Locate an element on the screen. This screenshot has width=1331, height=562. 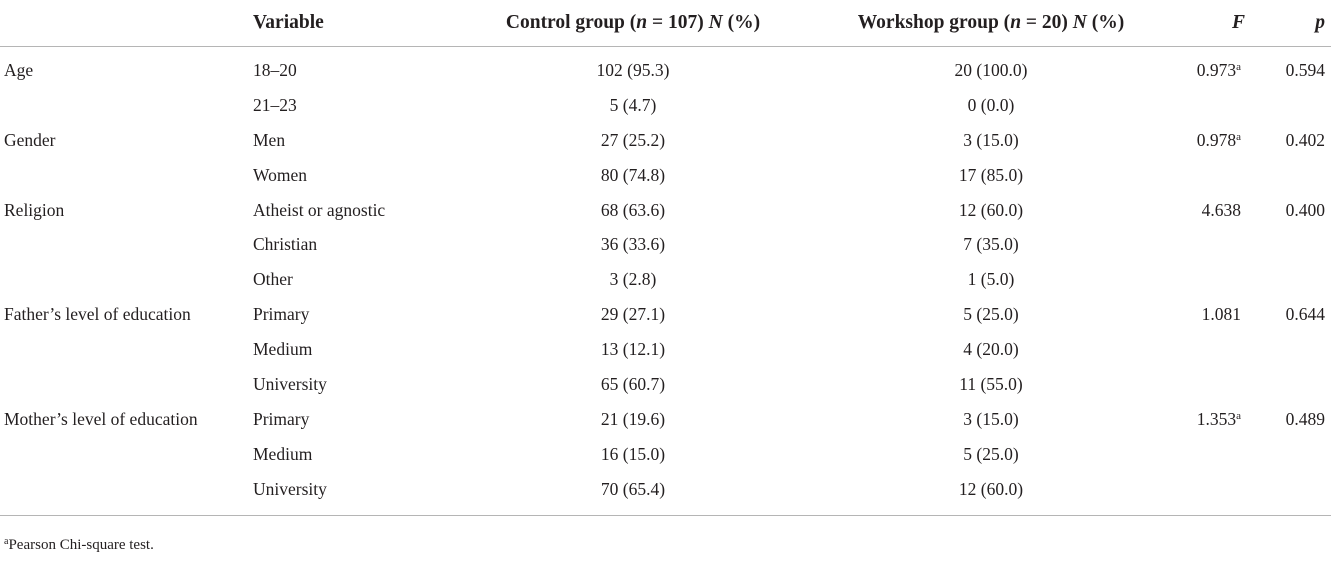
variable-level-cell: 18–20 is located at coordinates (275, 69).